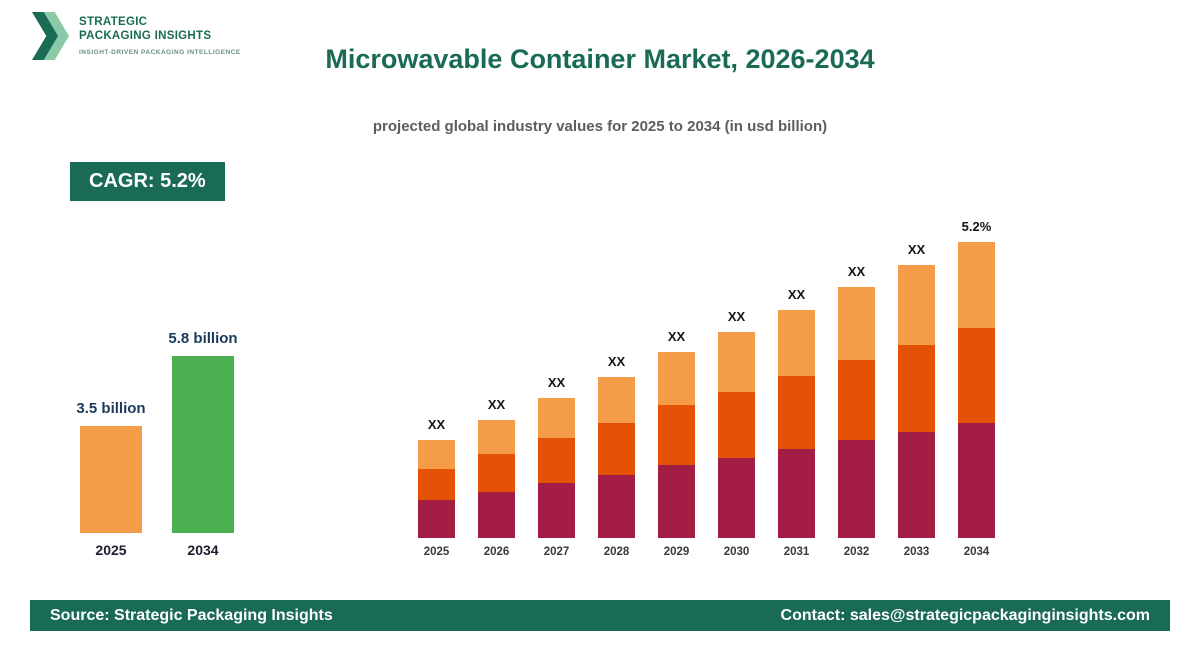 The image size is (1200, 650). What do you see at coordinates (976, 285) in the screenshot?
I see `bar-segment-top-2034` at bounding box center [976, 285].